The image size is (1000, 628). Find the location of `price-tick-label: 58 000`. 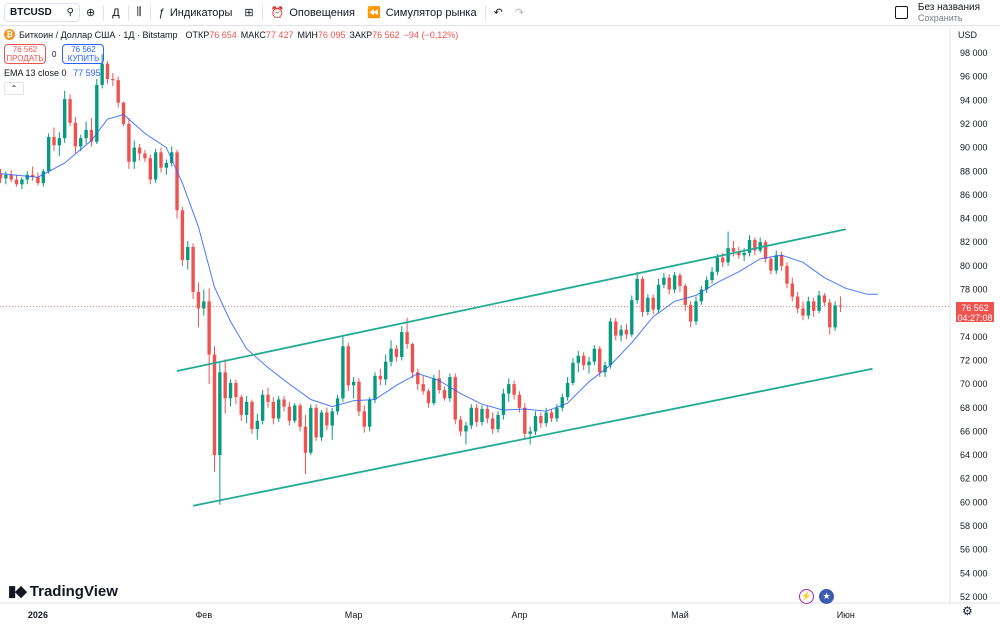

price-tick-label: 58 000 is located at coordinates (974, 526).